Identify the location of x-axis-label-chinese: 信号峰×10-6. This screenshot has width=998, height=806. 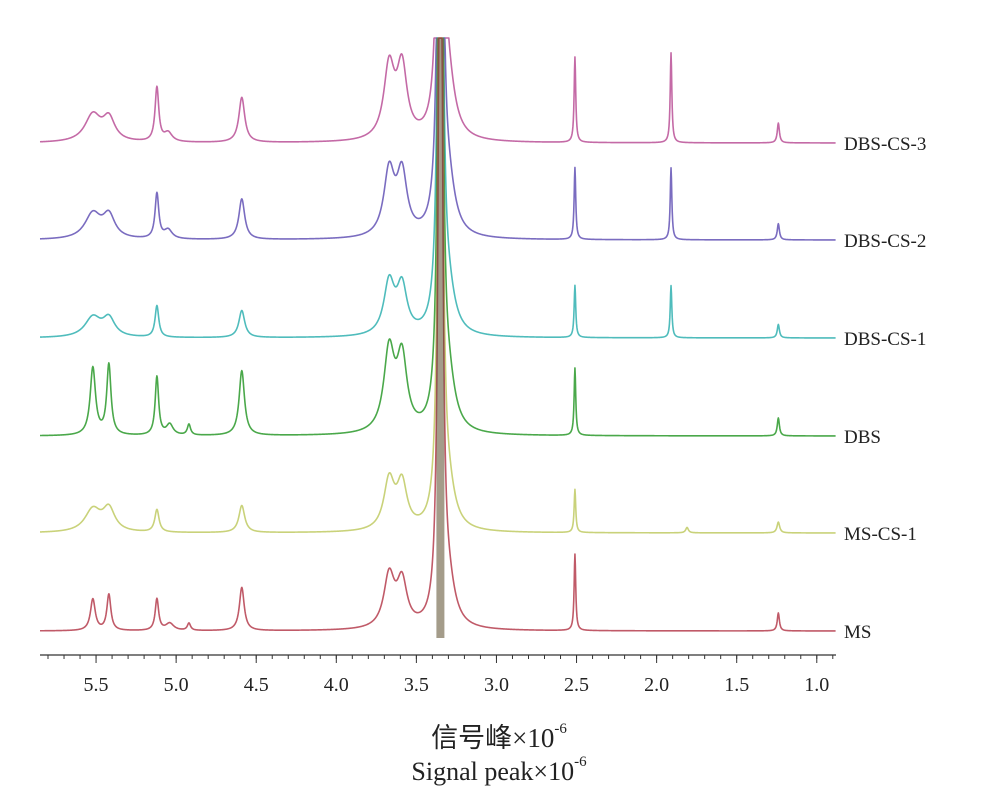
(499, 735).